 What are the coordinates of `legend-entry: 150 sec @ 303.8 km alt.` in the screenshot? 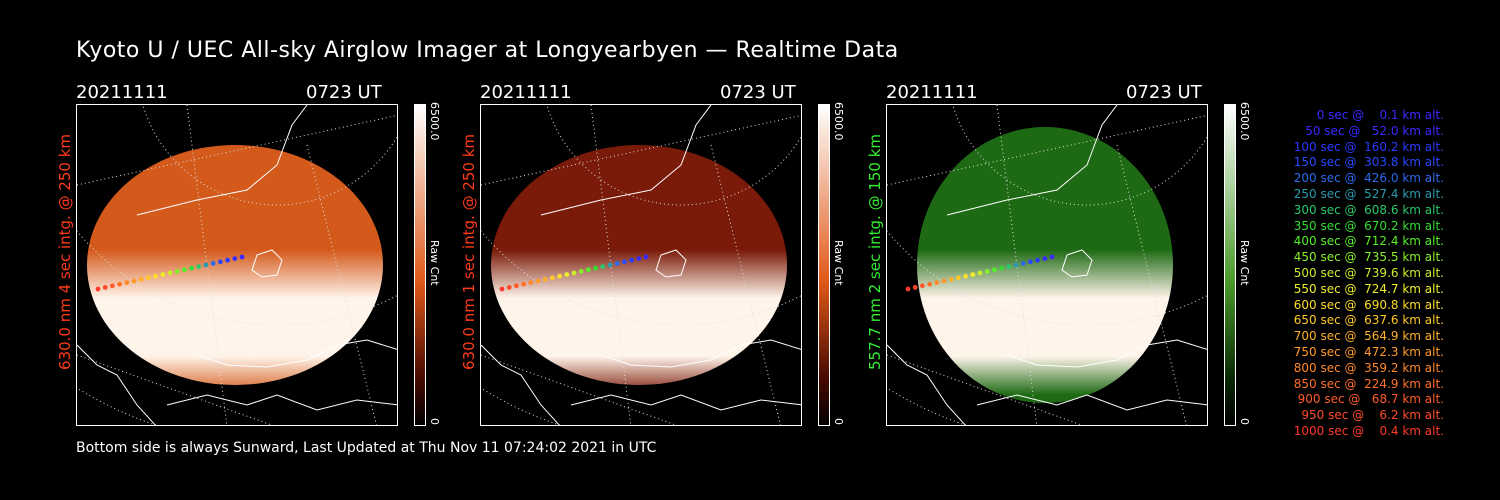 It's located at (1368, 162).